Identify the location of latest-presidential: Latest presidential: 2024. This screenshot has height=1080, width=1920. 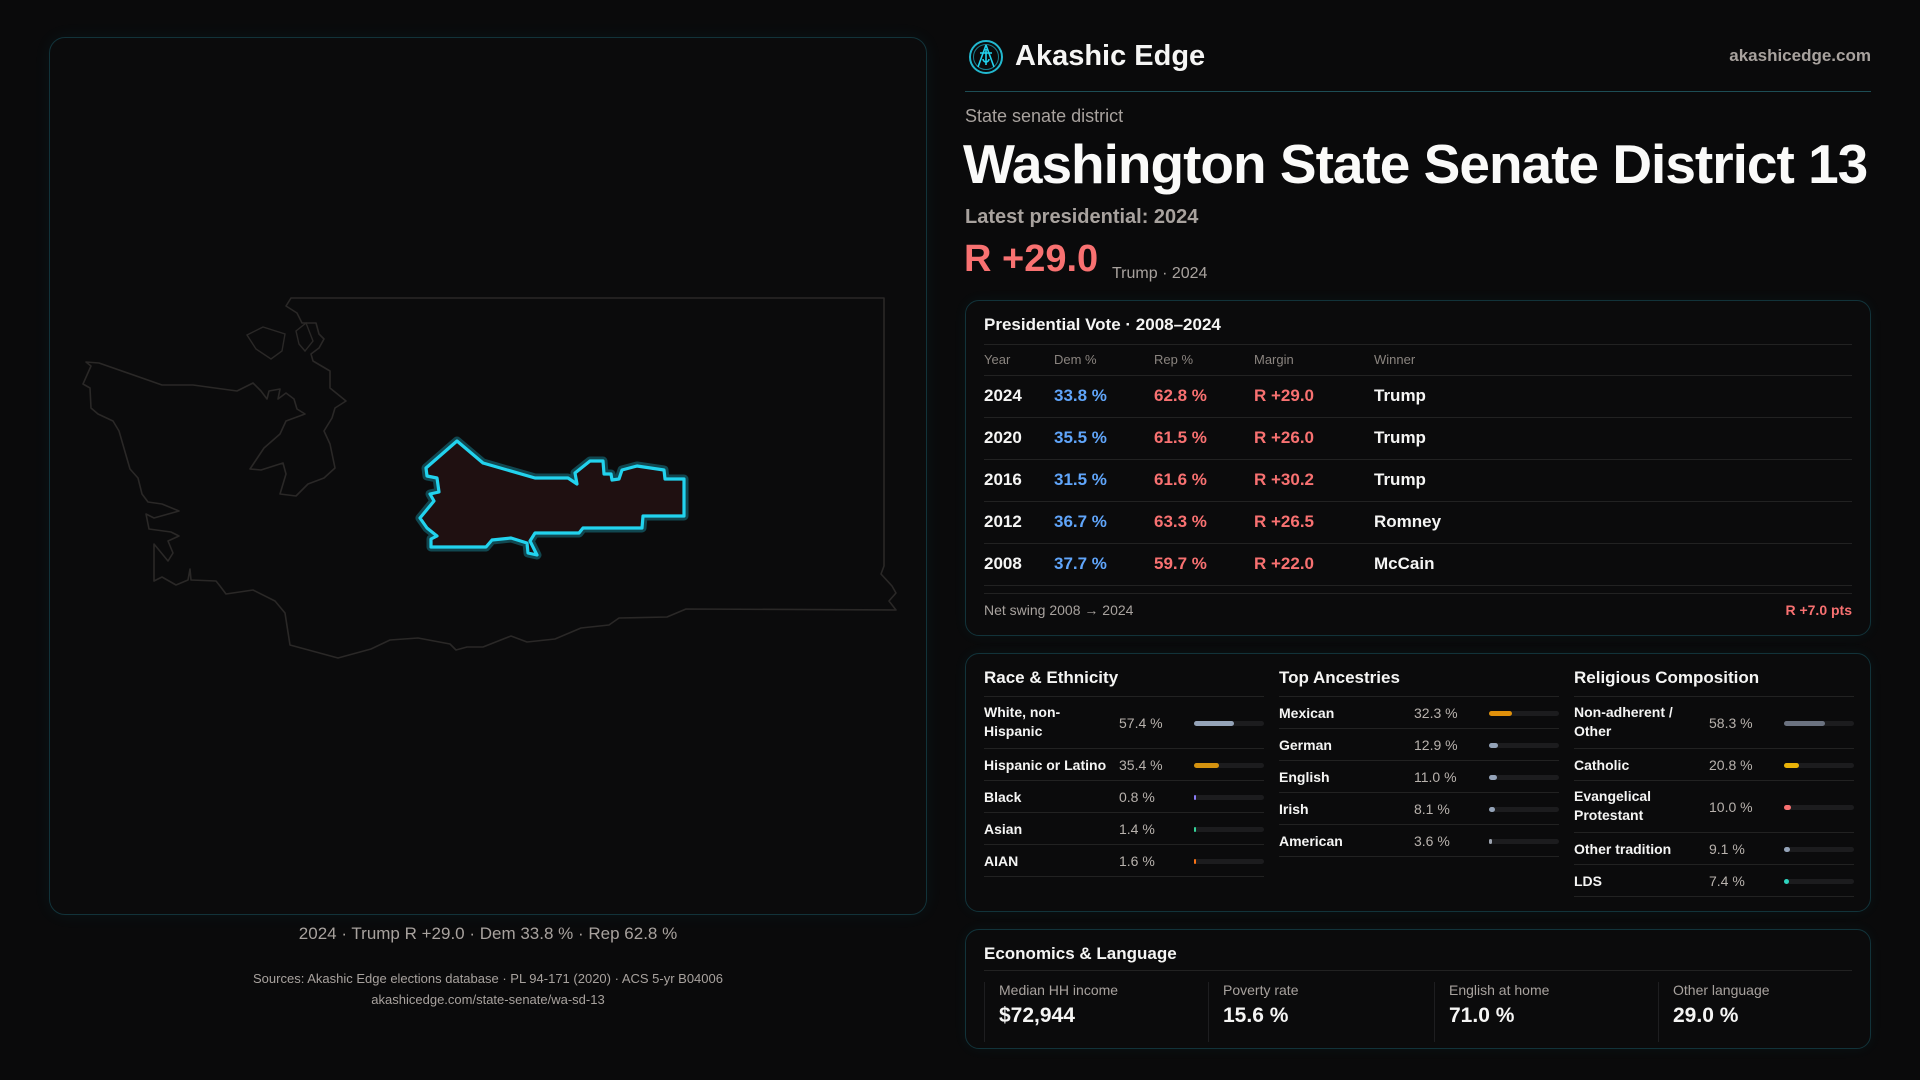
(1082, 217).